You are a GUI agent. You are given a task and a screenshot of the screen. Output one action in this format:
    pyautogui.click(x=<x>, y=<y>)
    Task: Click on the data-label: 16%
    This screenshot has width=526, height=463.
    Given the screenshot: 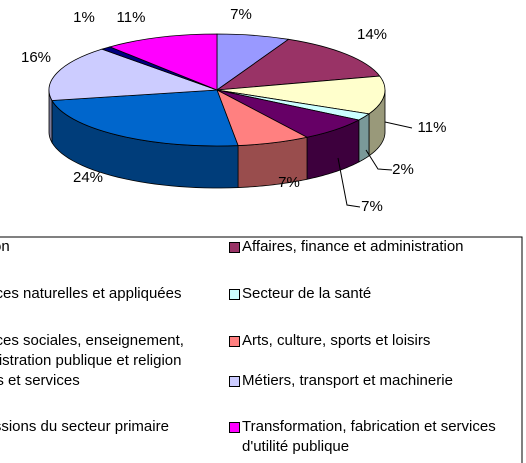 What is the action you would take?
    pyautogui.click(x=36, y=57)
    